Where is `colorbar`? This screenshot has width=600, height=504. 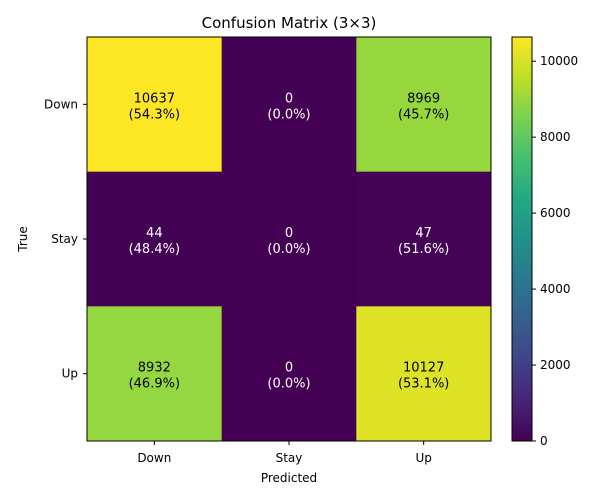 colorbar is located at coordinates (522, 239).